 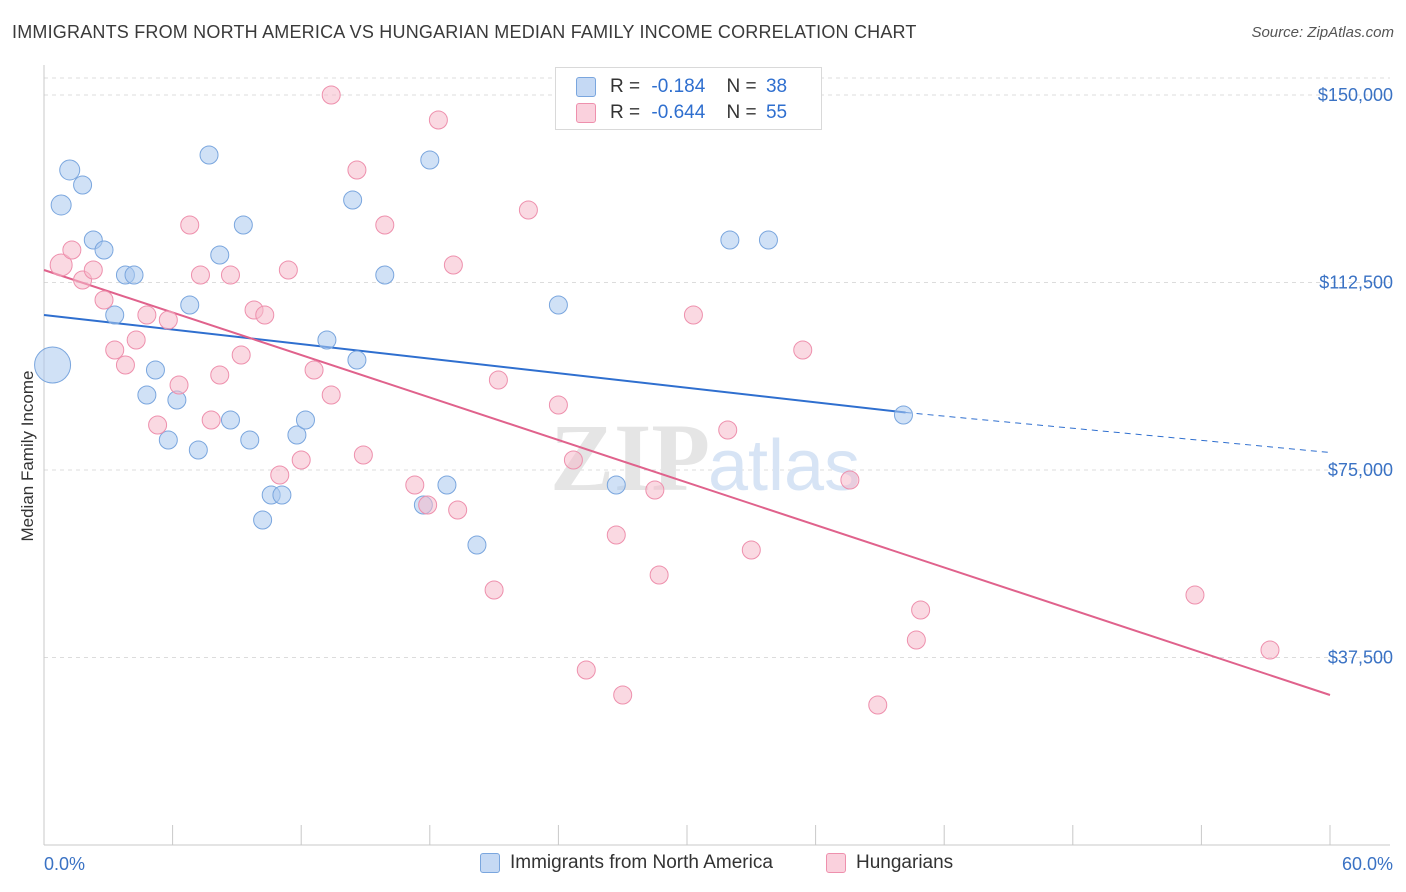 I want to click on trend-line-immigrants, so click(x=474, y=364).